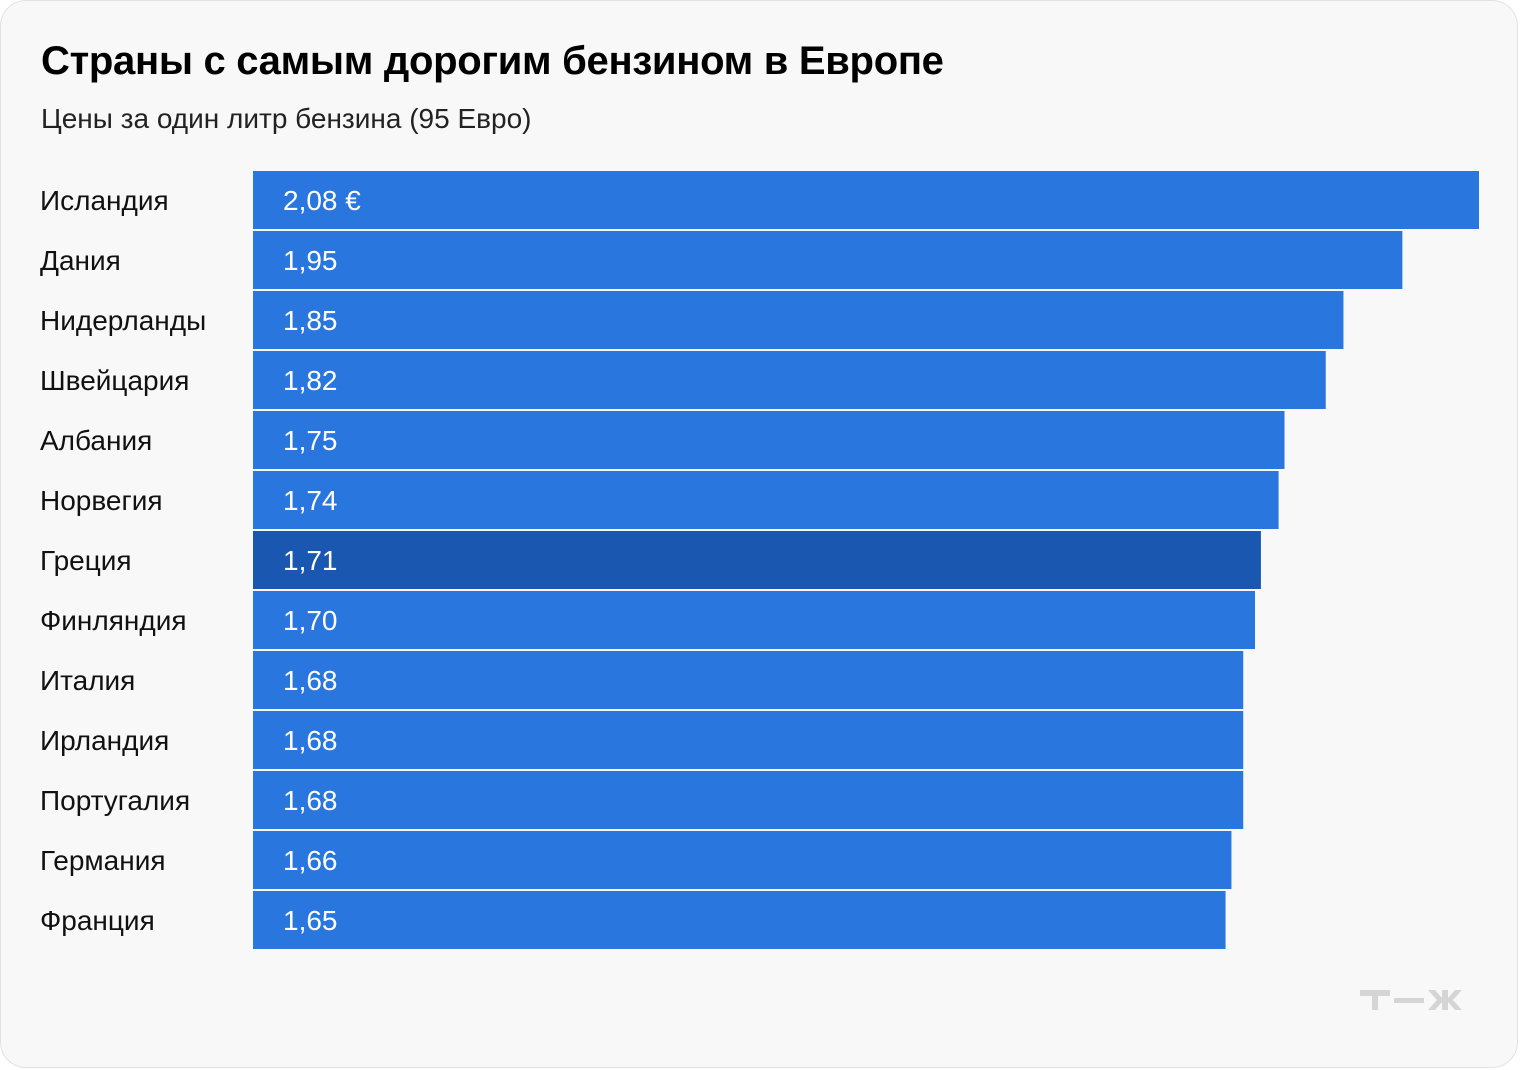 The width and height of the screenshot is (1520, 1070). Describe the element at coordinates (97, 920) in the screenshot. I see `category-label: Франция` at that location.